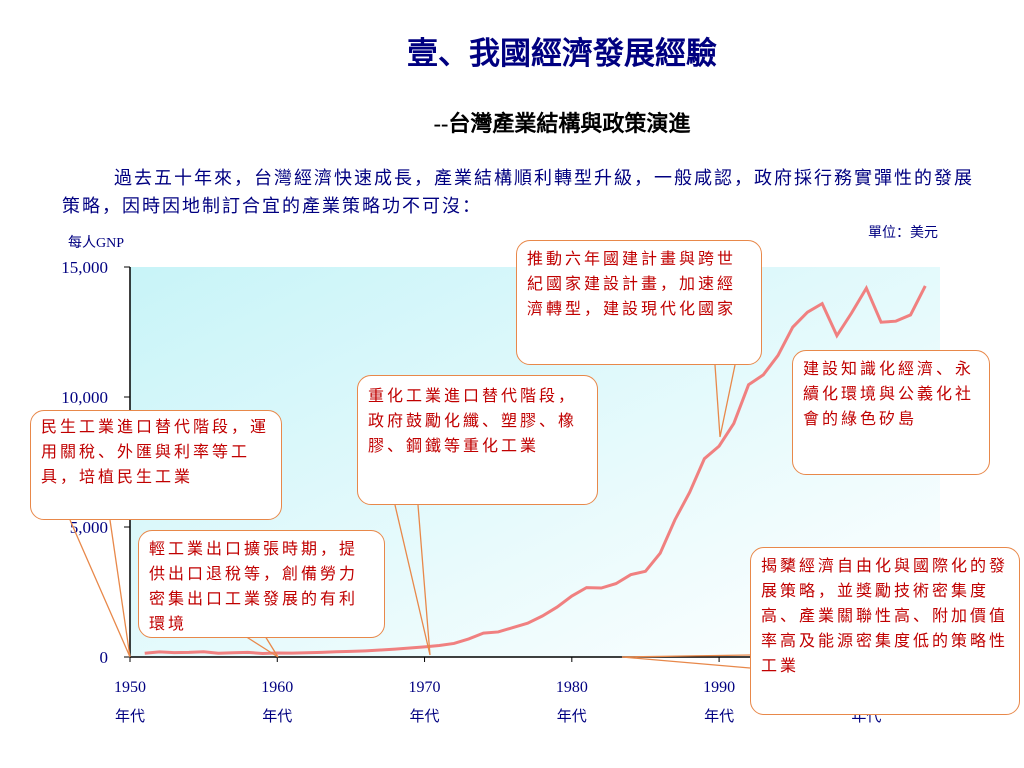  What do you see at coordinates (572, 687) in the screenshot?
I see `x-tick-label: 1980` at bounding box center [572, 687].